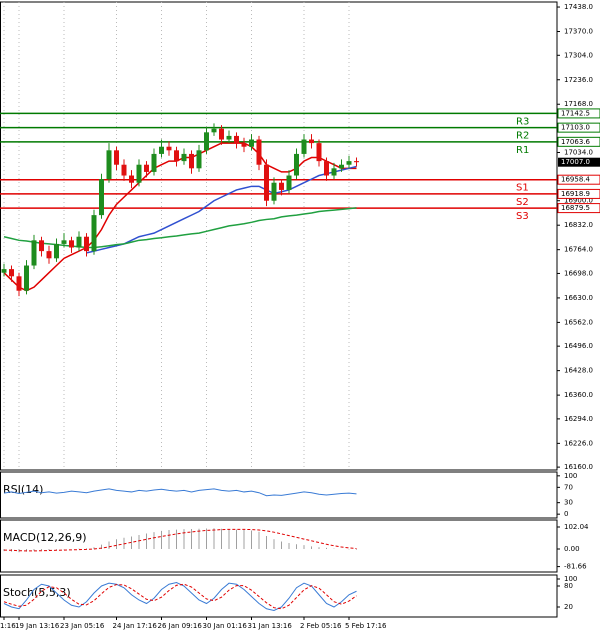 This screenshot has width=600, height=633. What do you see at coordinates (578, 443) in the screenshot?
I see `y-tick-label: 16226.0` at bounding box center [578, 443].